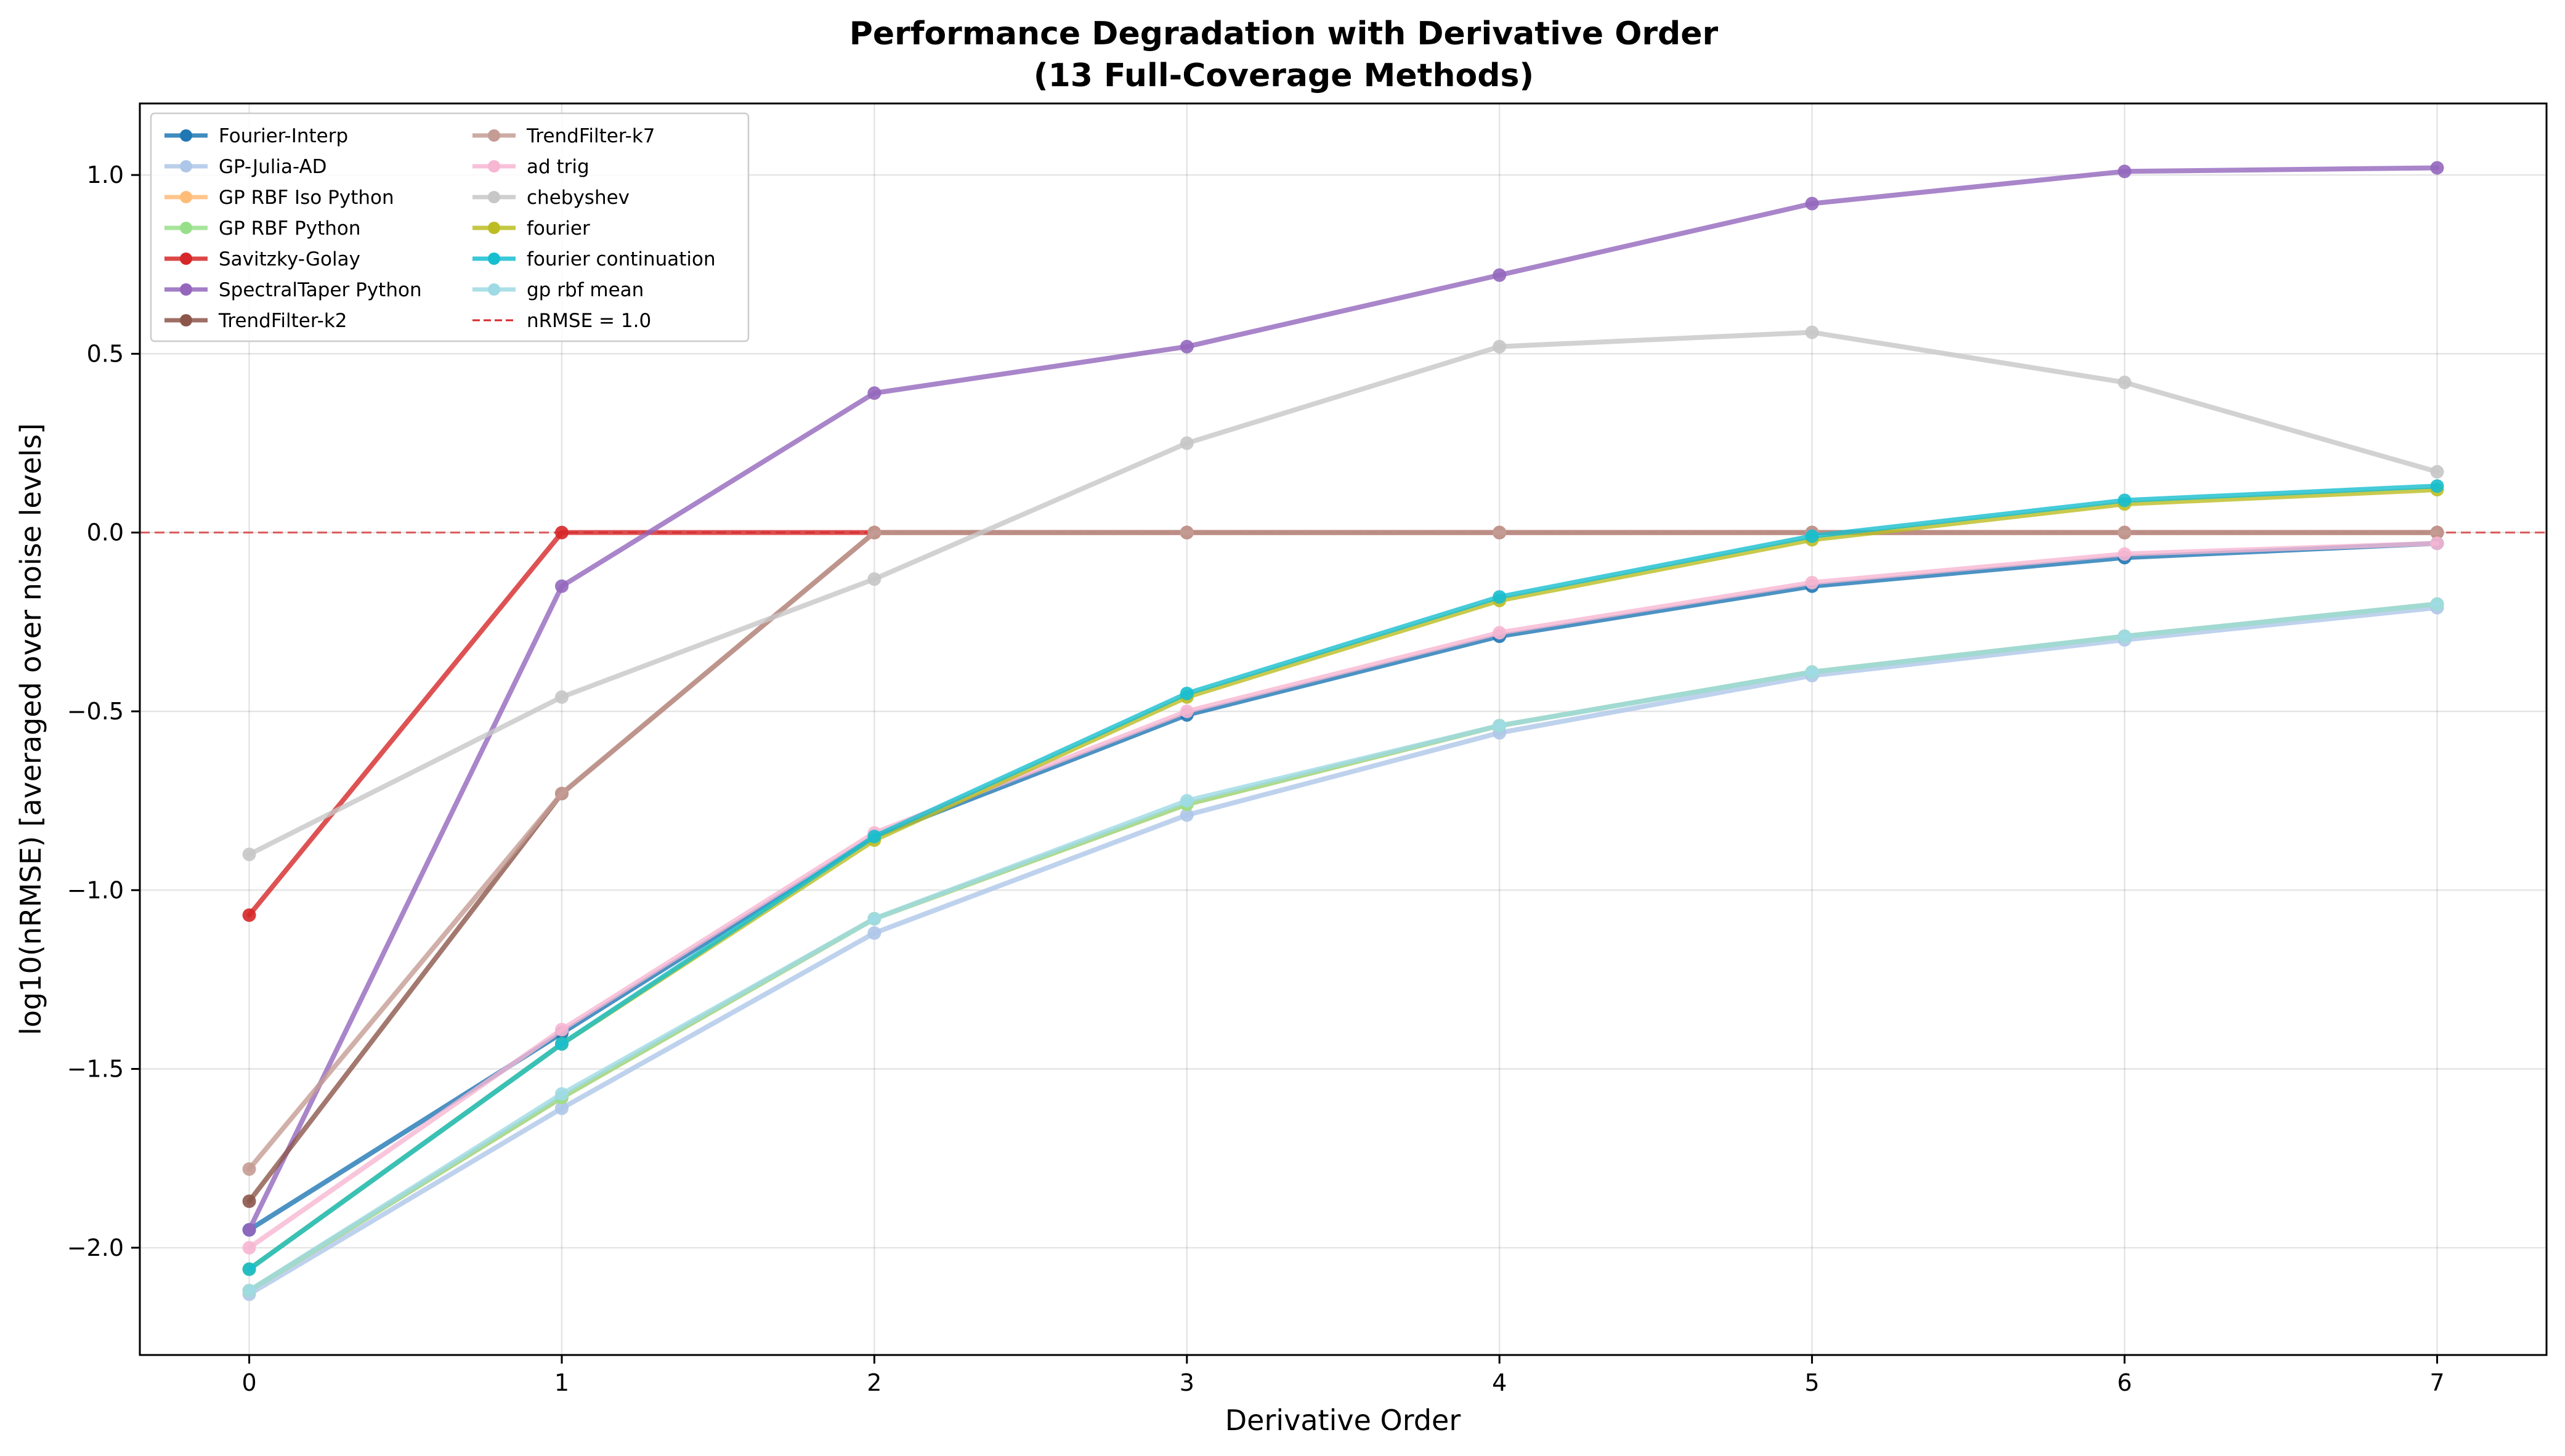 Image resolution: width=2565 pixels, height=1456 pixels. I want to click on legend-label: Savitzky-Golay, so click(289, 259).